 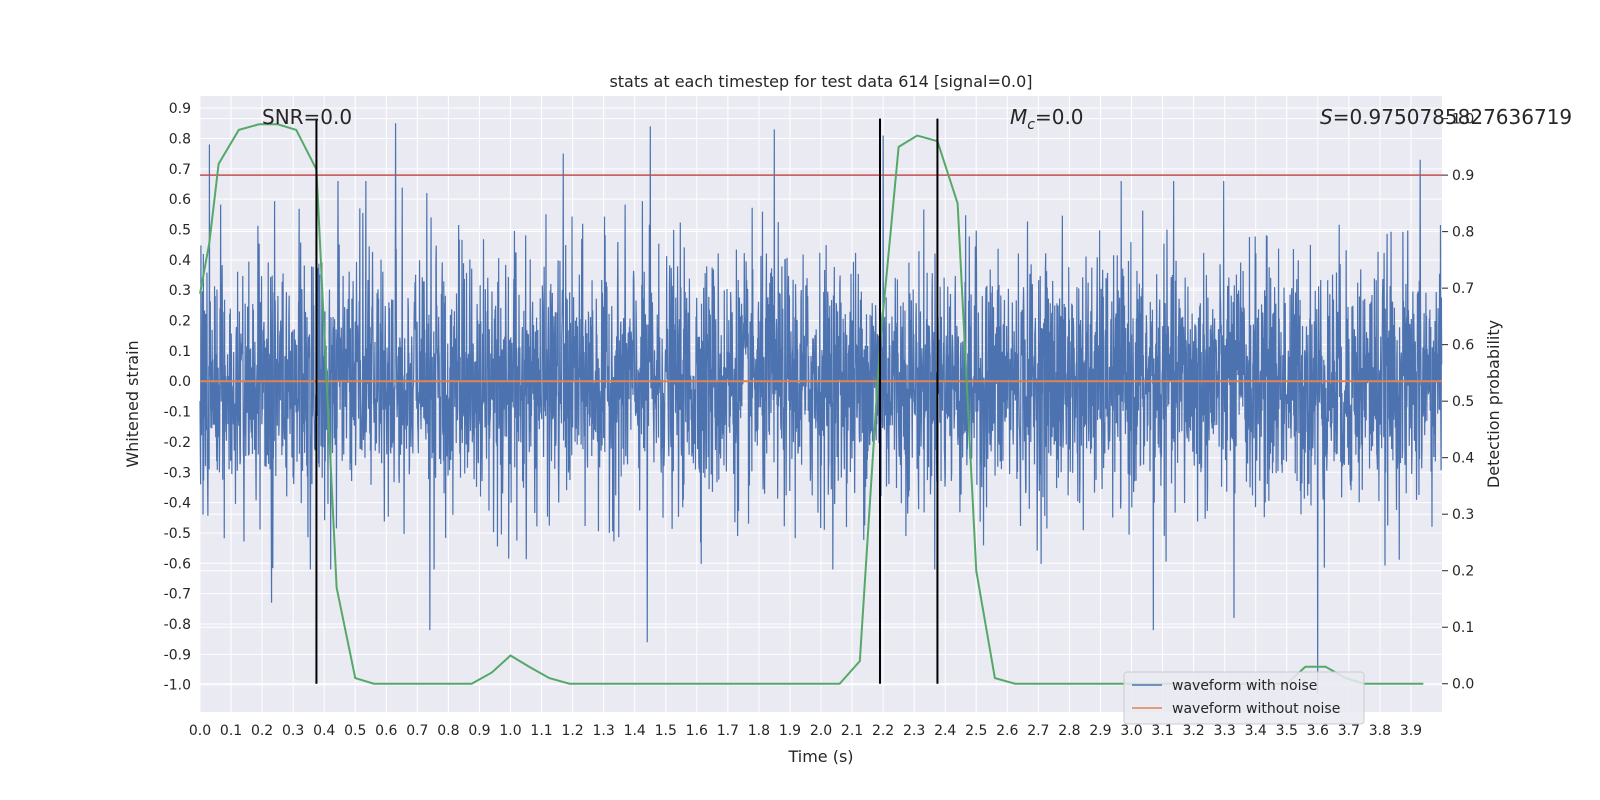 What do you see at coordinates (177, 625) in the screenshot?
I see `y-tick-label: -0.8` at bounding box center [177, 625].